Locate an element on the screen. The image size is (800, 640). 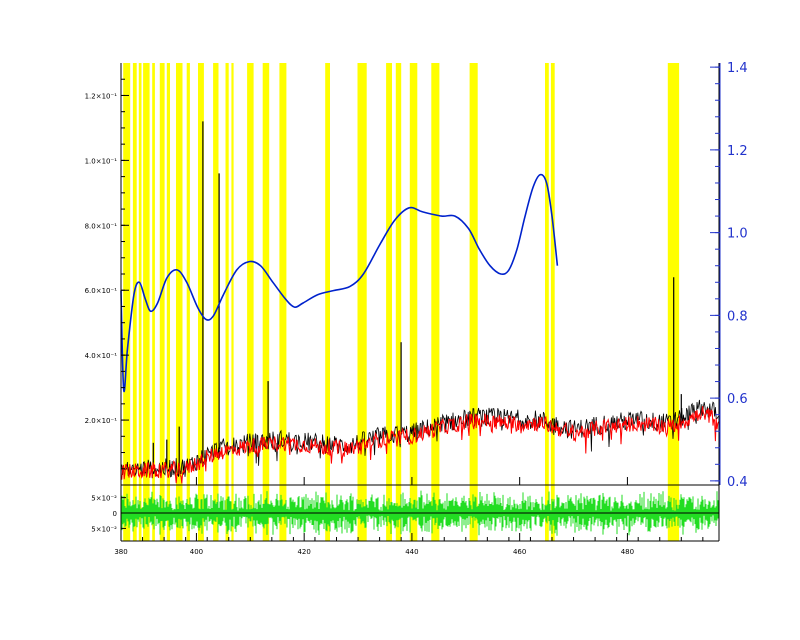
left-tick-label-5: 2.0×10⁻¹ is located at coordinates (101, 421).